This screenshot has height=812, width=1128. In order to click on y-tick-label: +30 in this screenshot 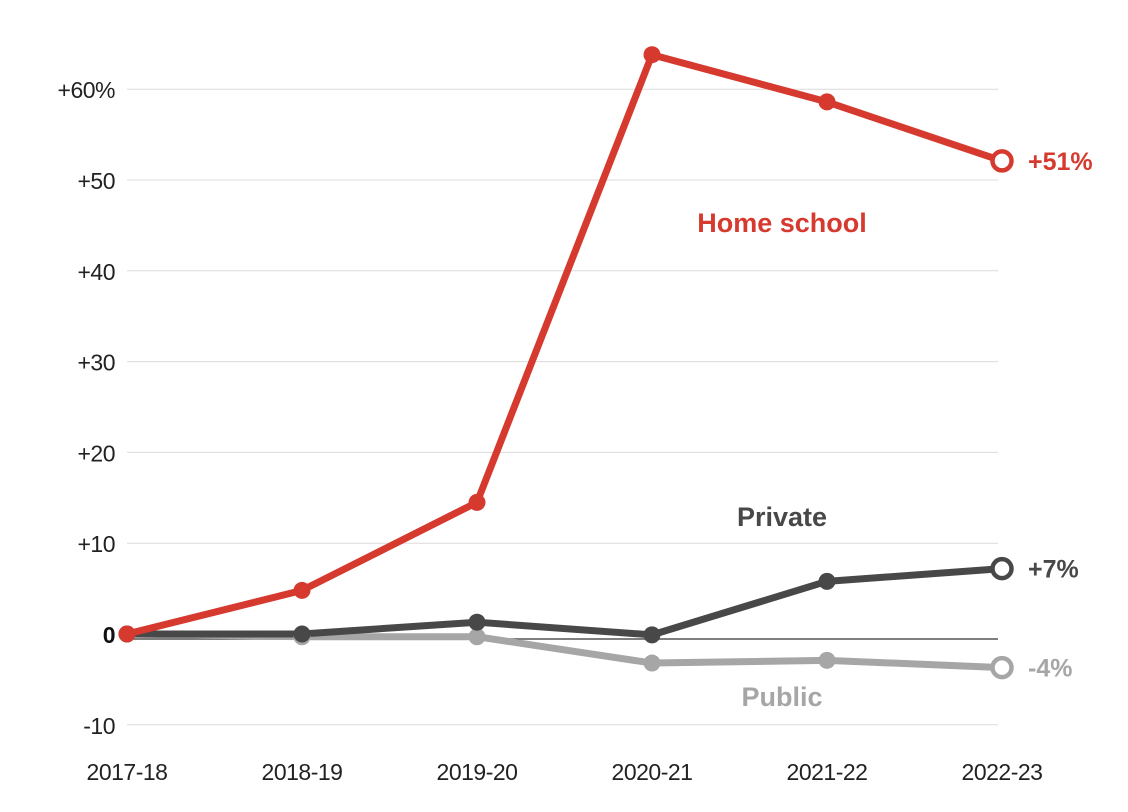, I will do `click(96, 363)`.